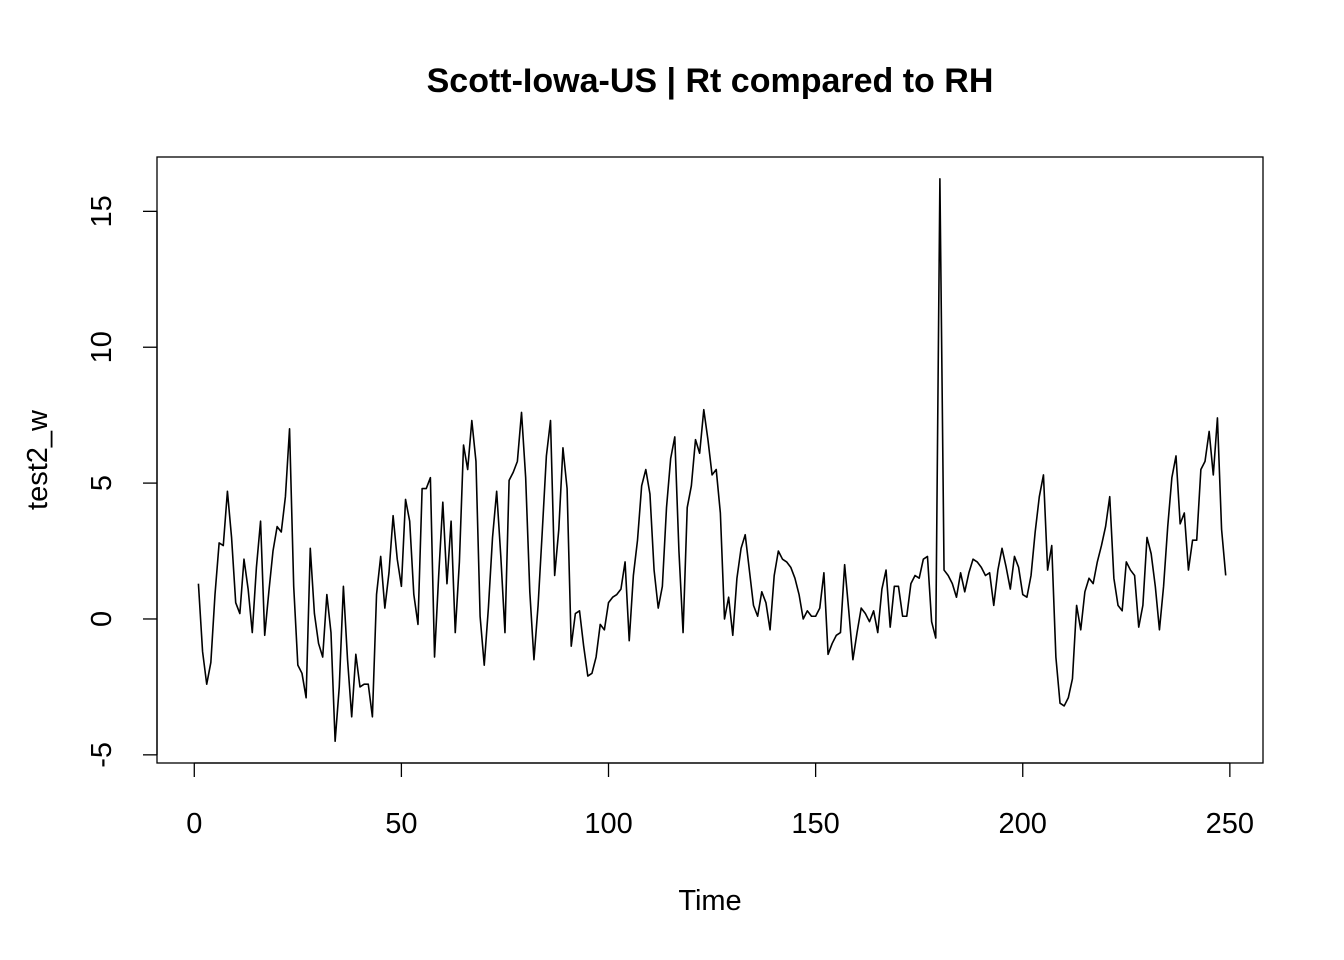  I want to click on x-tick-label: 250, so click(1230, 824).